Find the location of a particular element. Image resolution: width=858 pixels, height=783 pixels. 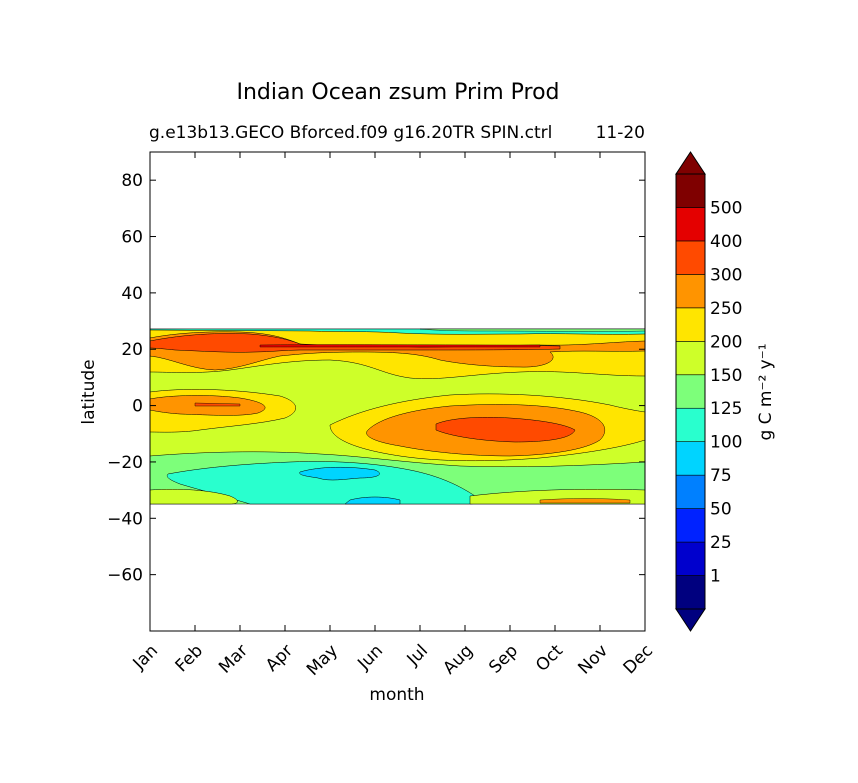

x-tick-label: Nov is located at coordinates (593, 660).